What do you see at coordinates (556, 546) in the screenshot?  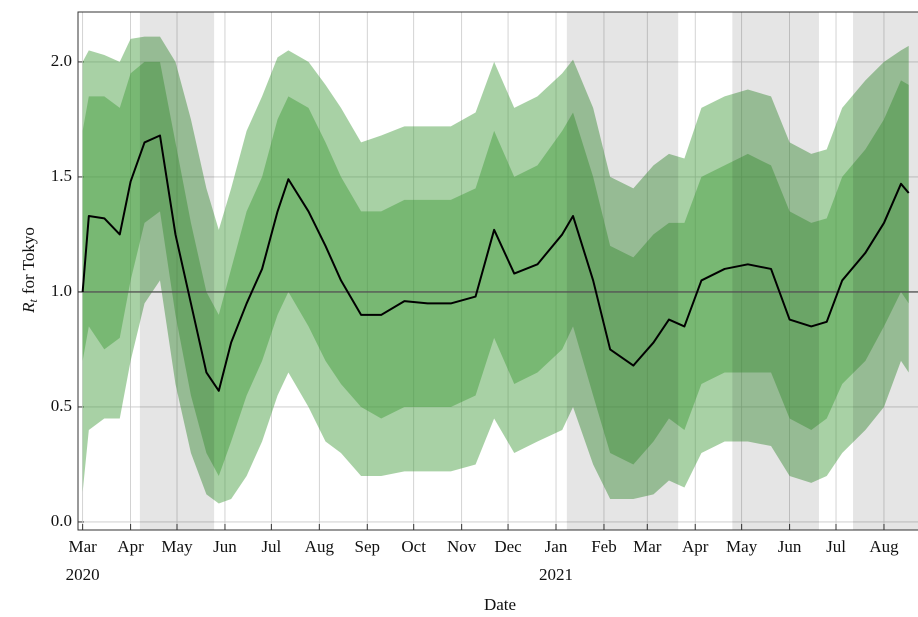 I see `x-tick-label: Jan` at bounding box center [556, 546].